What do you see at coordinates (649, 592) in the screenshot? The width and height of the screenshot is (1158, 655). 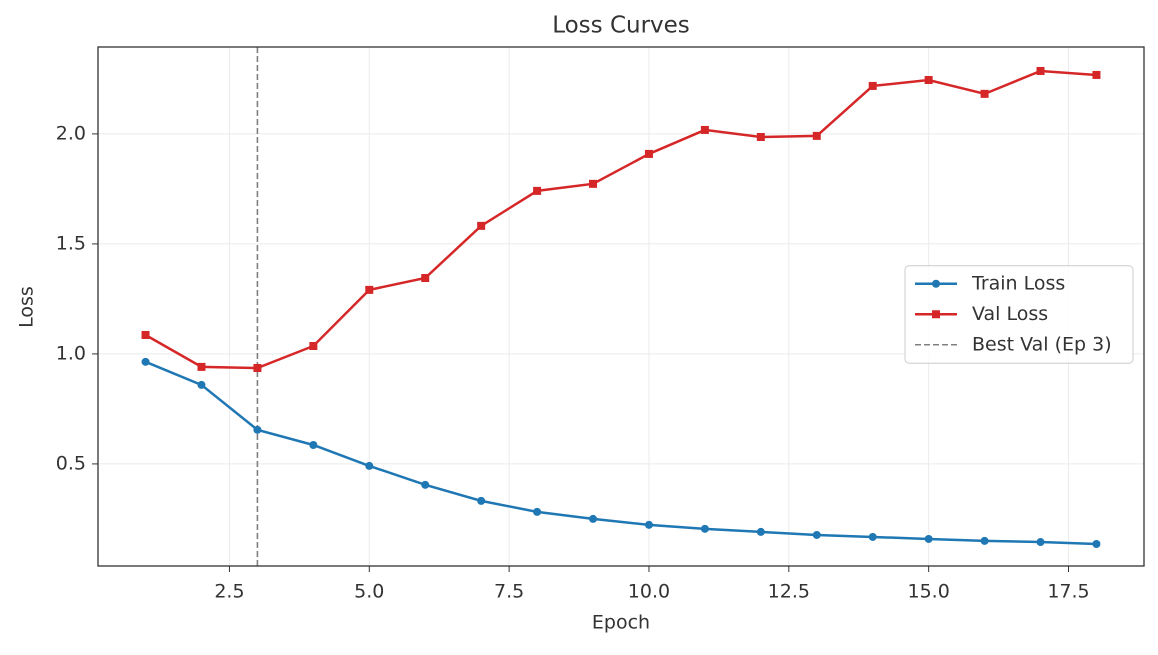 I see `x-tick-label: 10.0` at bounding box center [649, 592].